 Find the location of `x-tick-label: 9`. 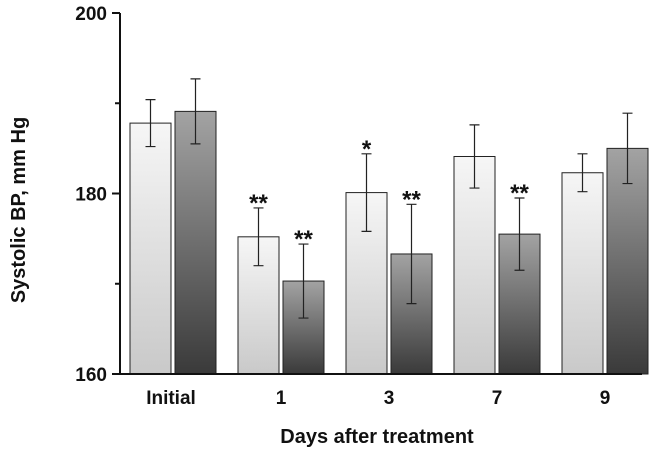

x-tick-label: 9 is located at coordinates (605, 398).